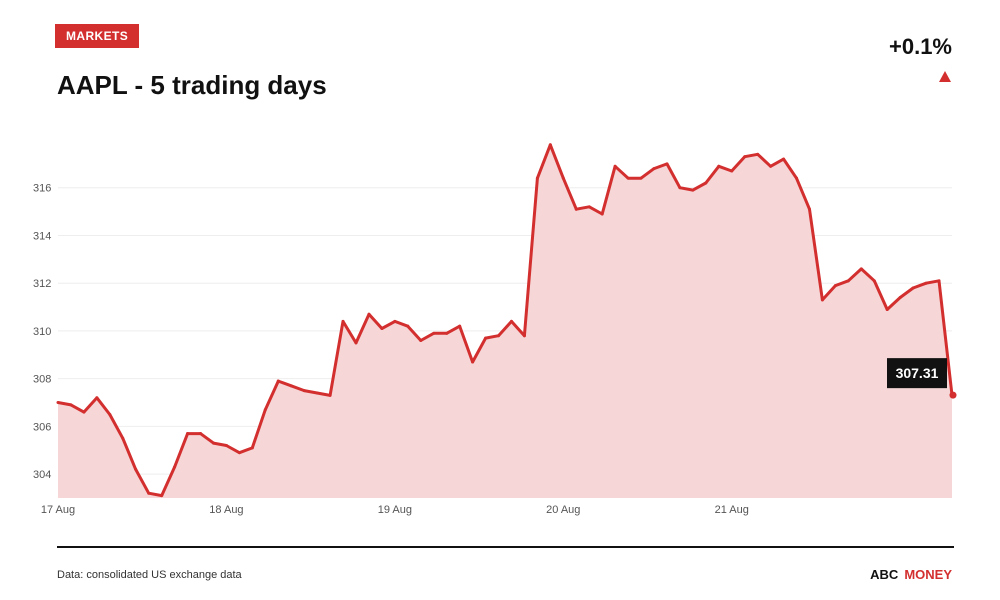 Image resolution: width=1000 pixels, height=600 pixels. I want to click on price-change: +0.1%, so click(920, 46).